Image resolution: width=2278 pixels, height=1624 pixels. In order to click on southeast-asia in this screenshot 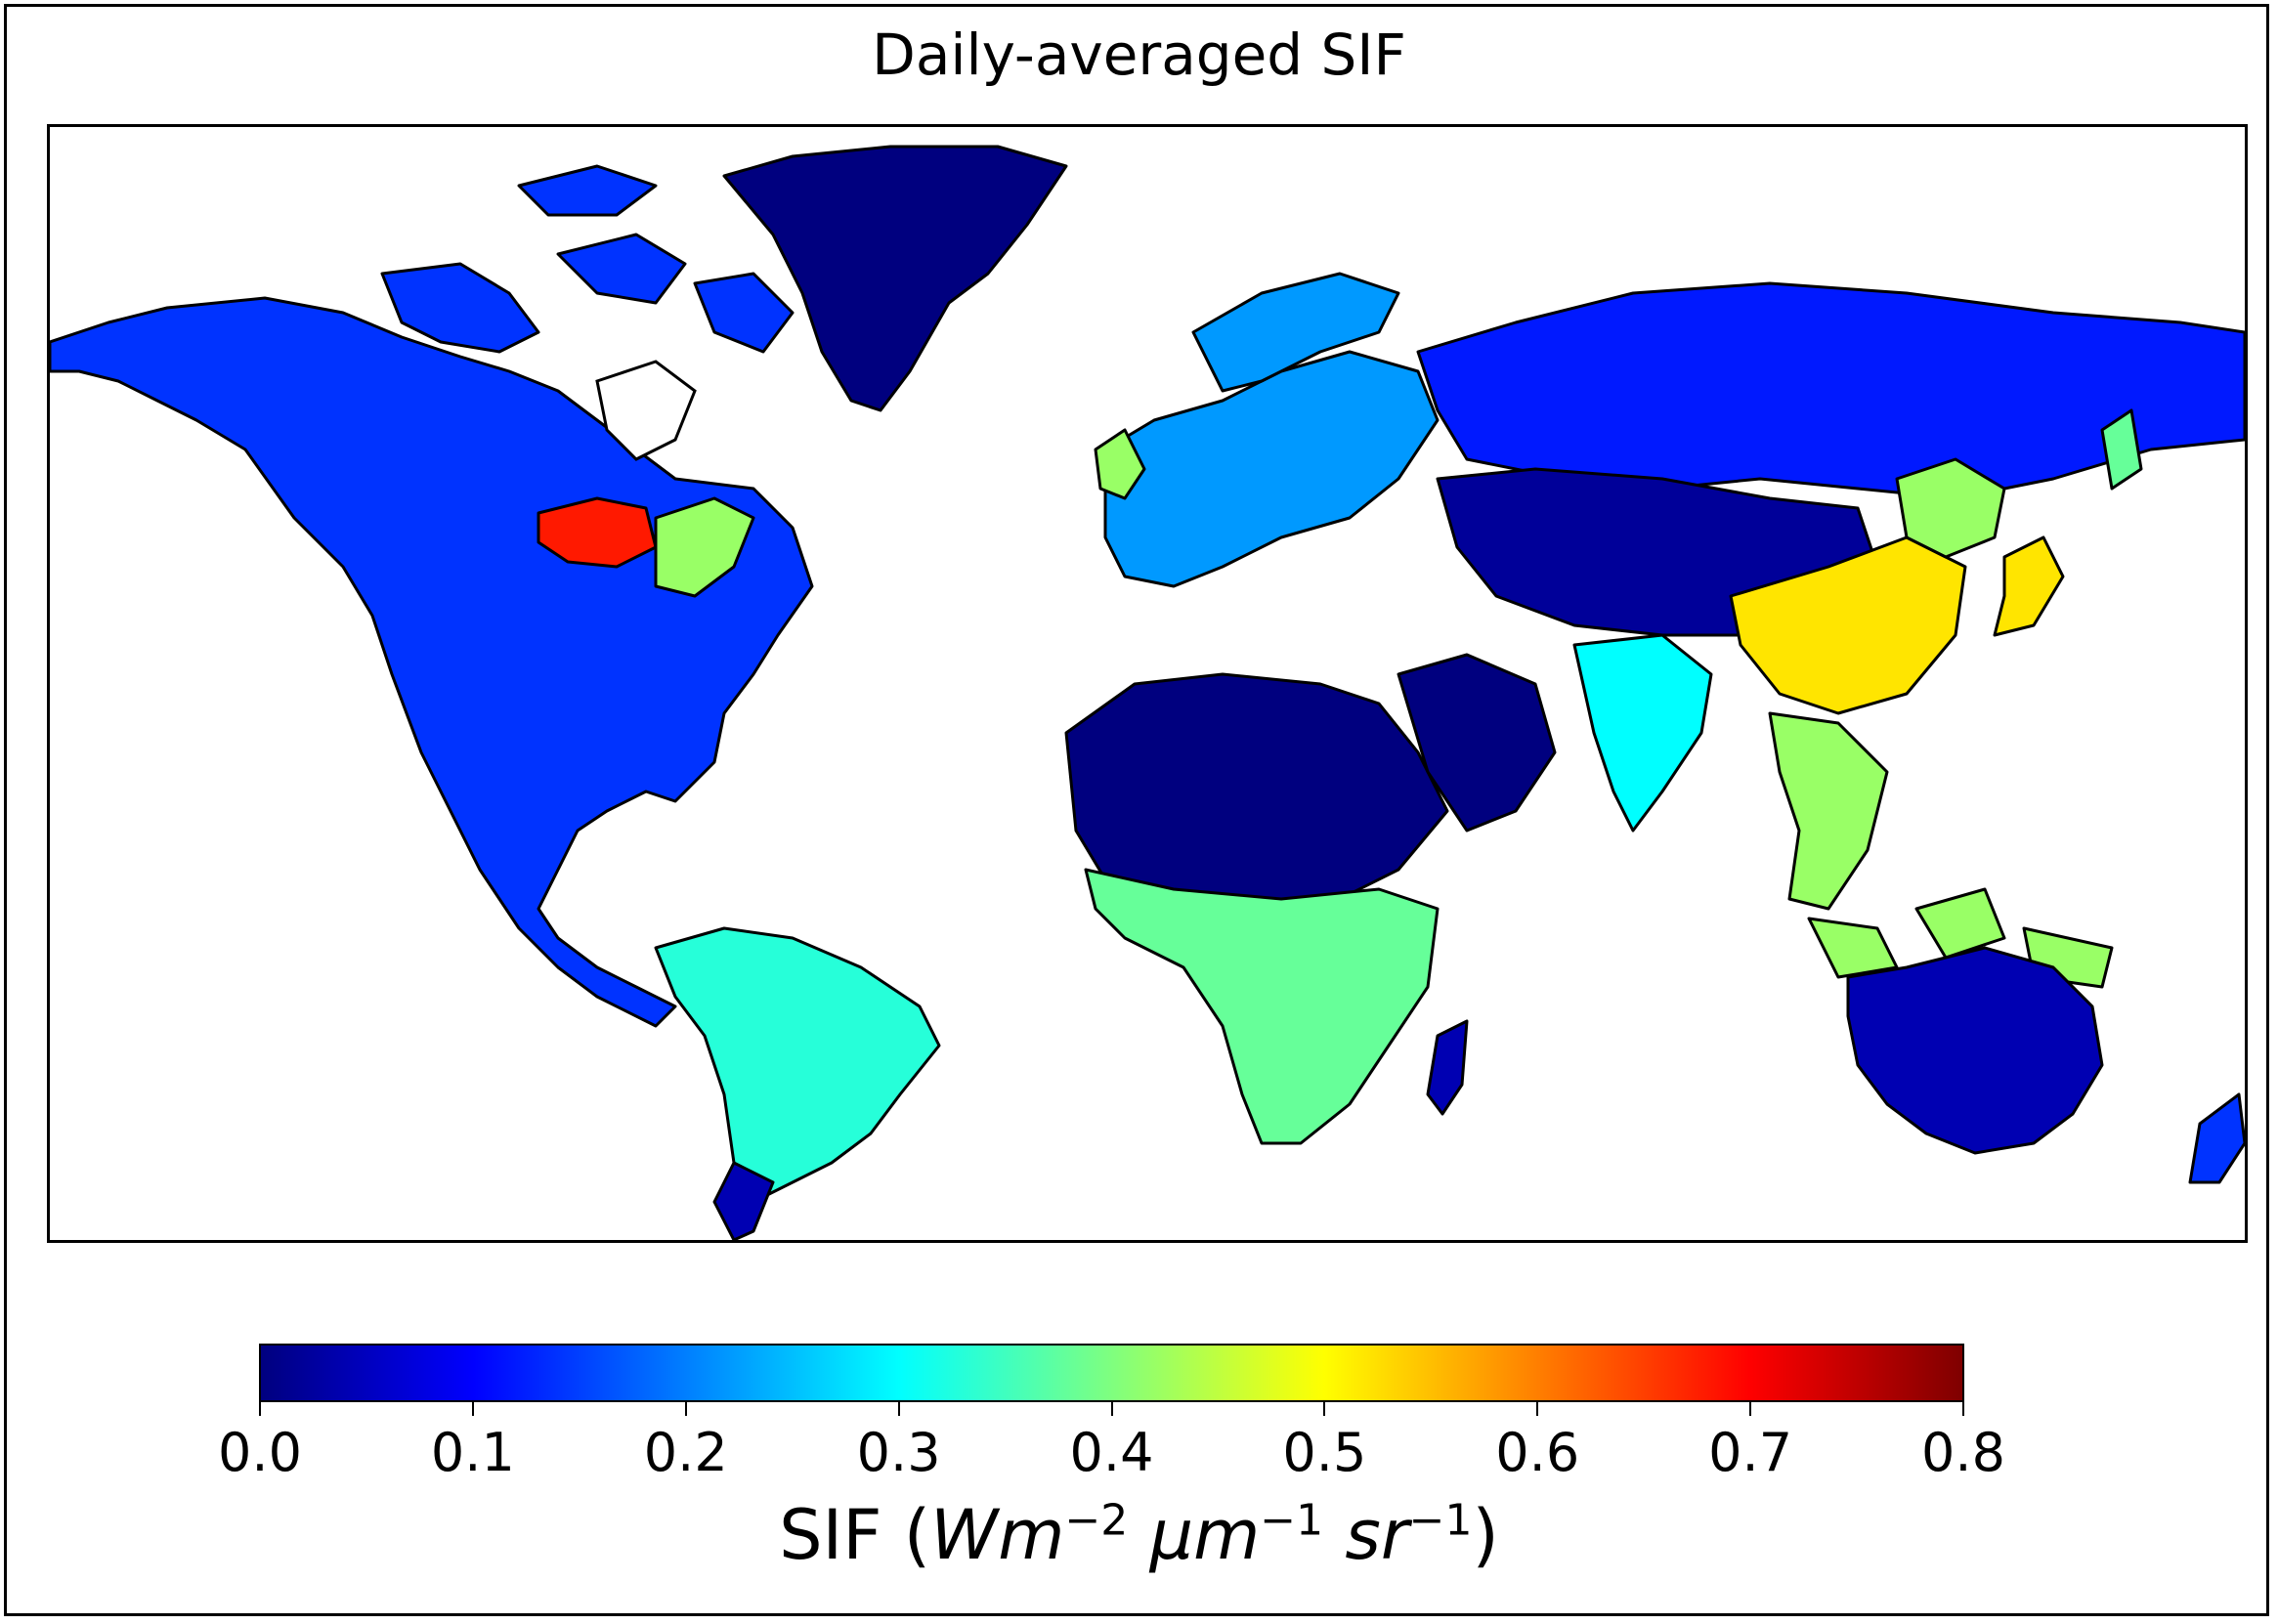, I will do `click(1828, 811)`.